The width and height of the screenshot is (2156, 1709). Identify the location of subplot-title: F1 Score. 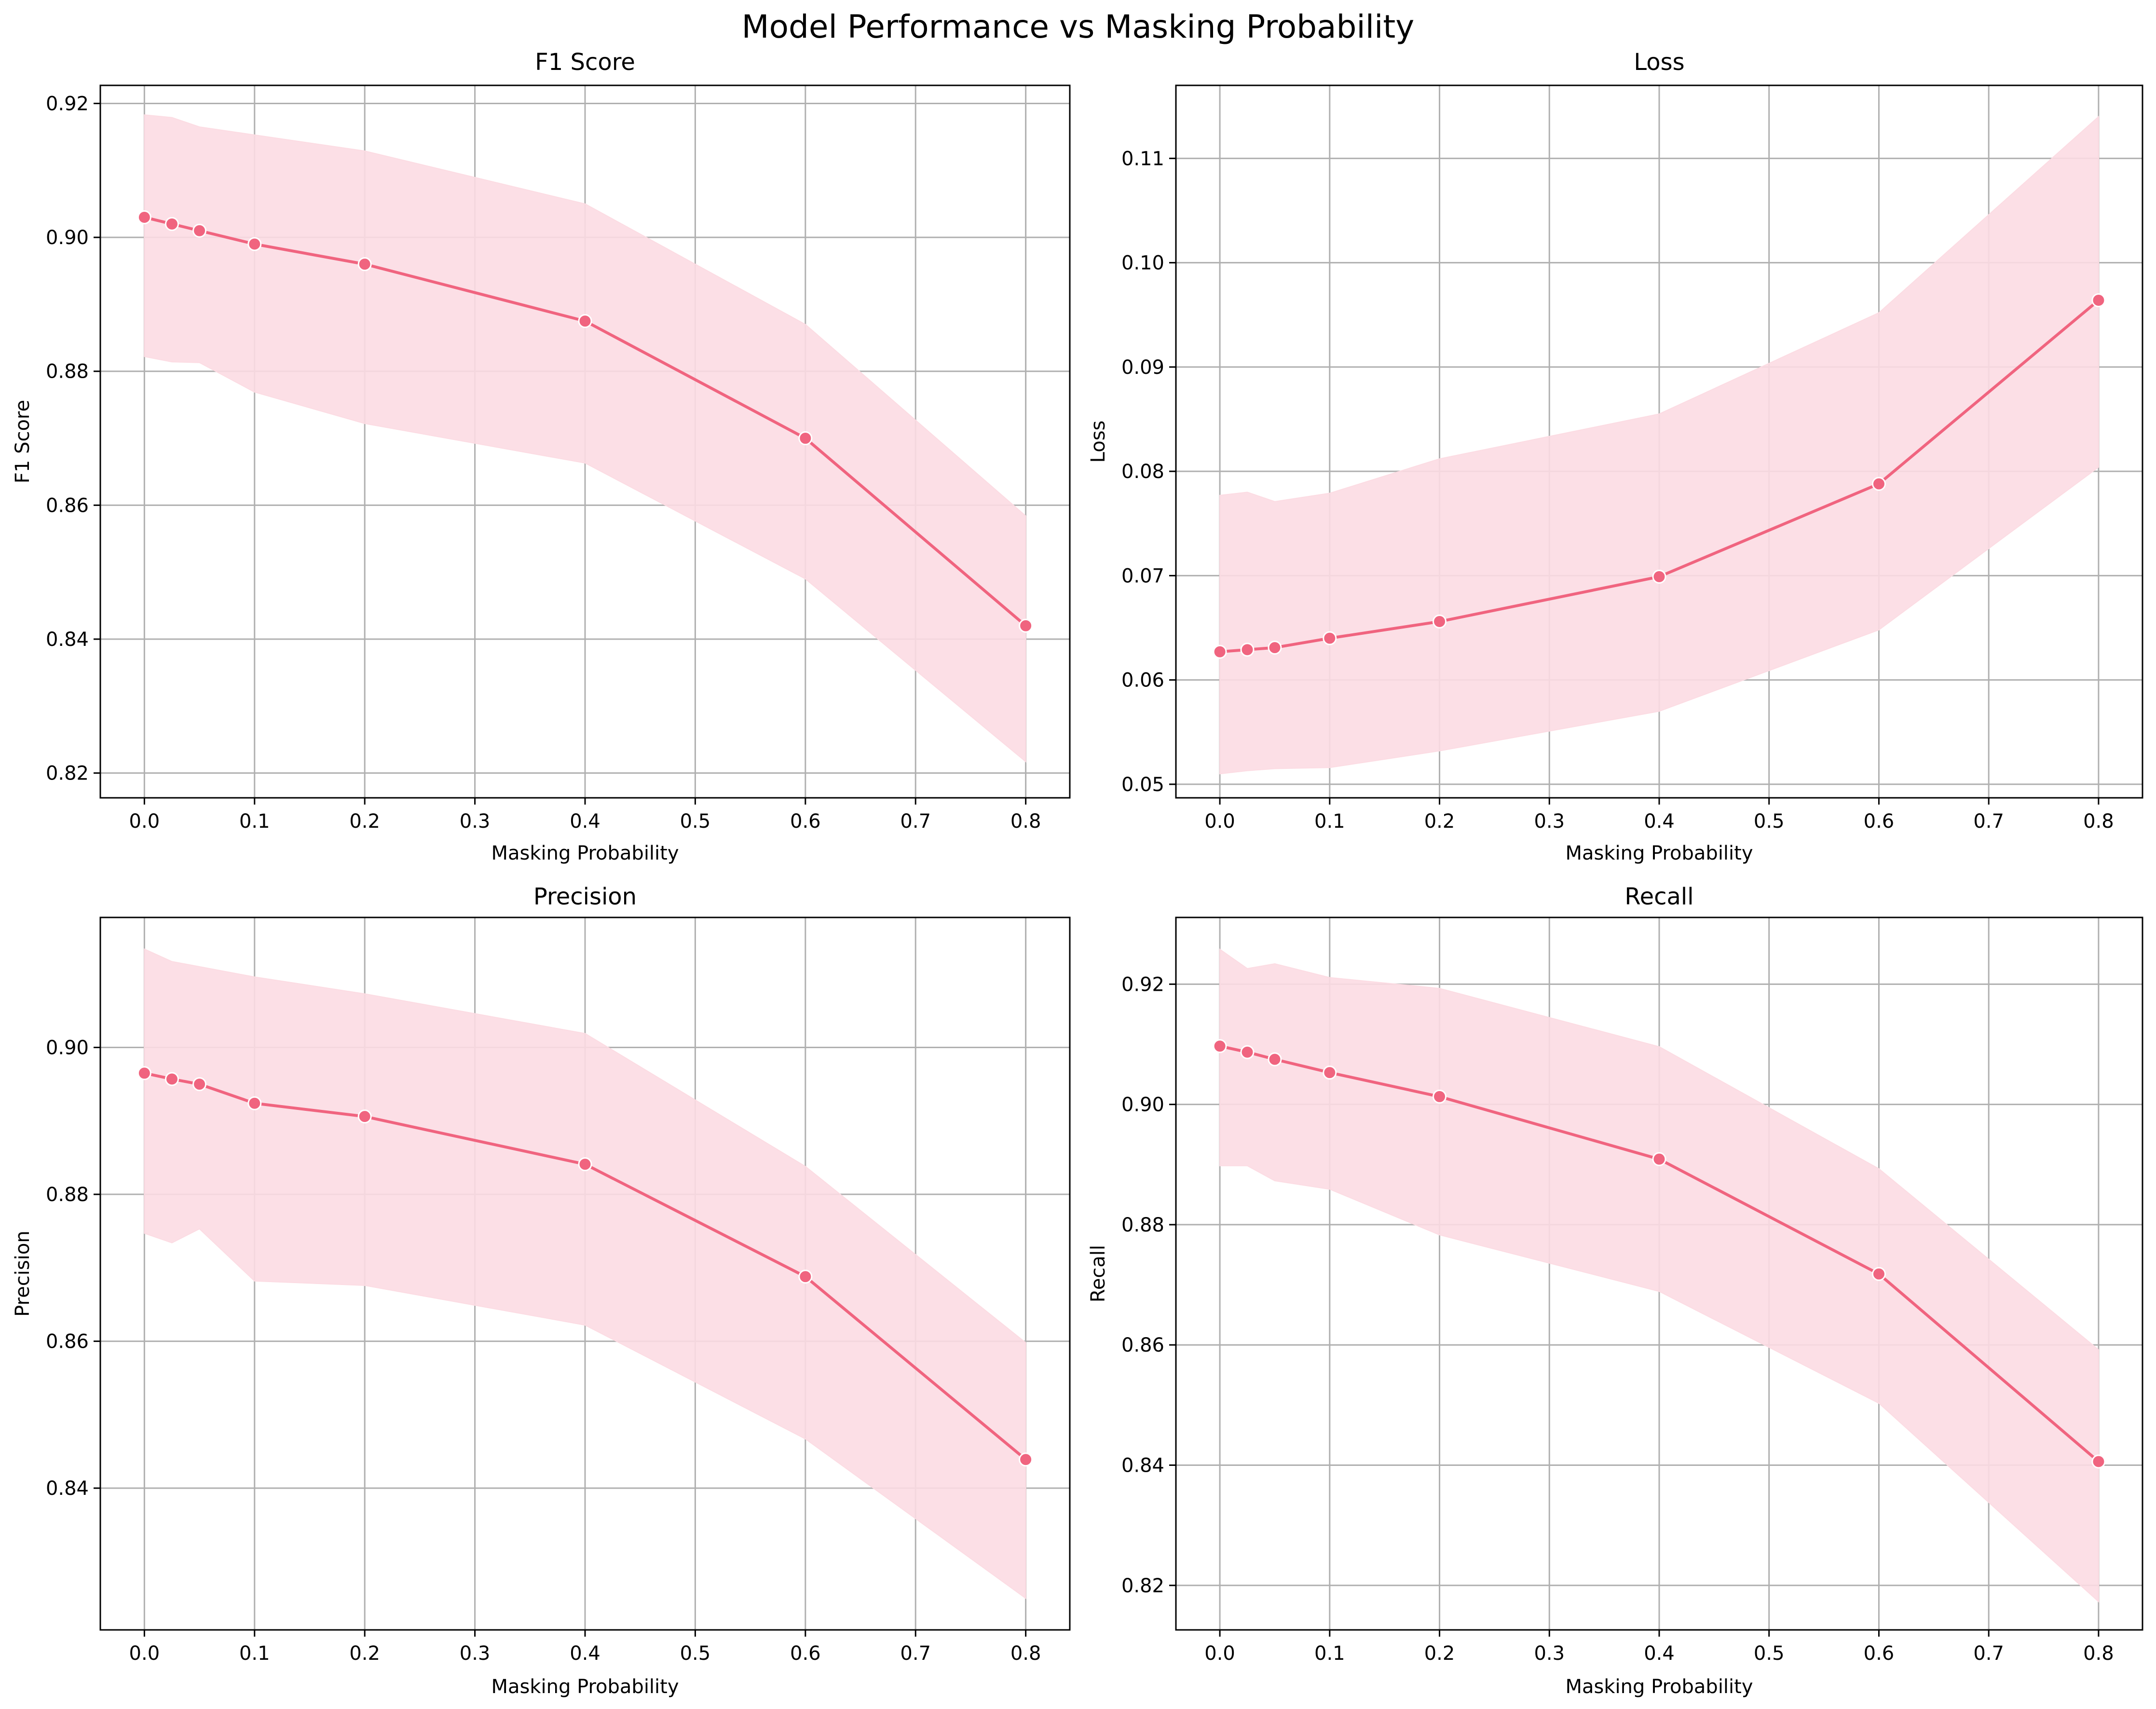
(585, 62).